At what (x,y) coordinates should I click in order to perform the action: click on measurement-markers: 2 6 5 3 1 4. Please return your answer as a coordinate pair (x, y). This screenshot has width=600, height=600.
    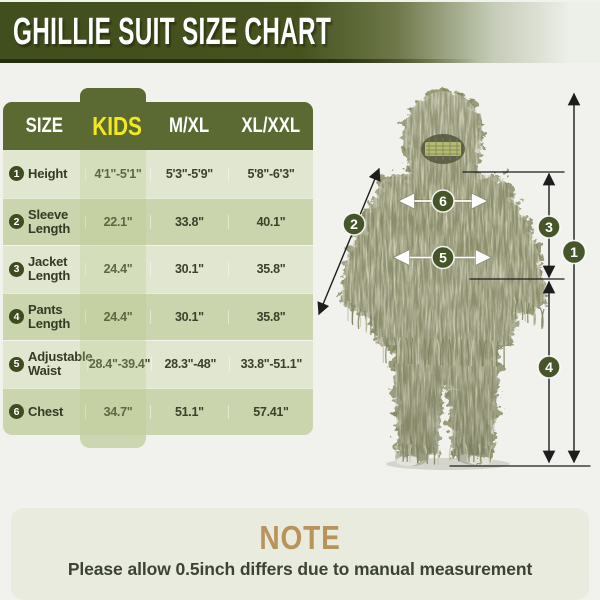
    Looking at the image, I should click on (464, 284).